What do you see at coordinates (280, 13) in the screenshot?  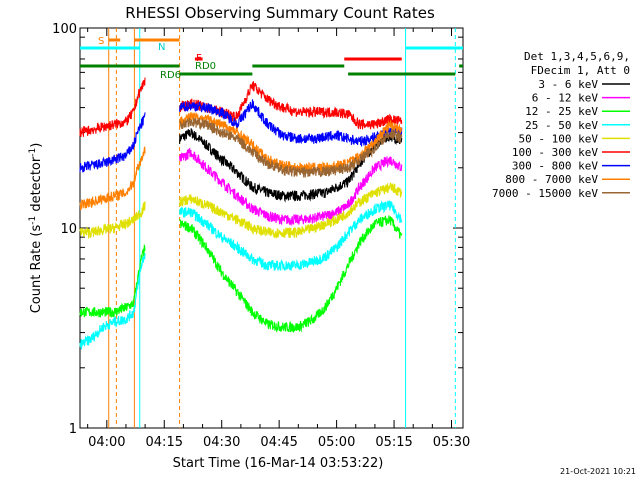 I see `chart-title: RHESSI Observing Summary Count Rates` at bounding box center [280, 13].